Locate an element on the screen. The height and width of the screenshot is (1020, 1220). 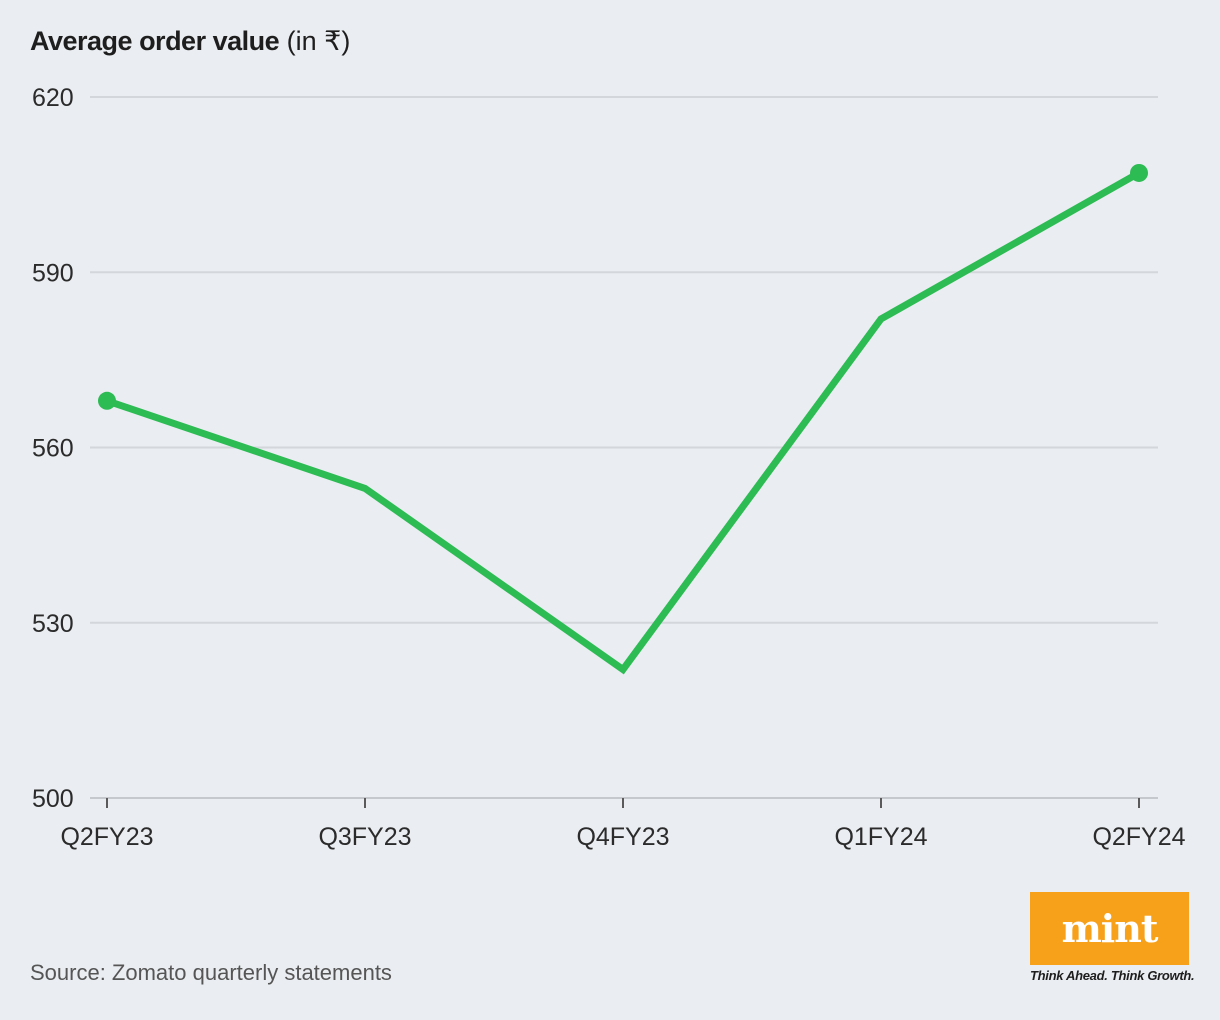
y-tick-label: 500 is located at coordinates (53, 799).